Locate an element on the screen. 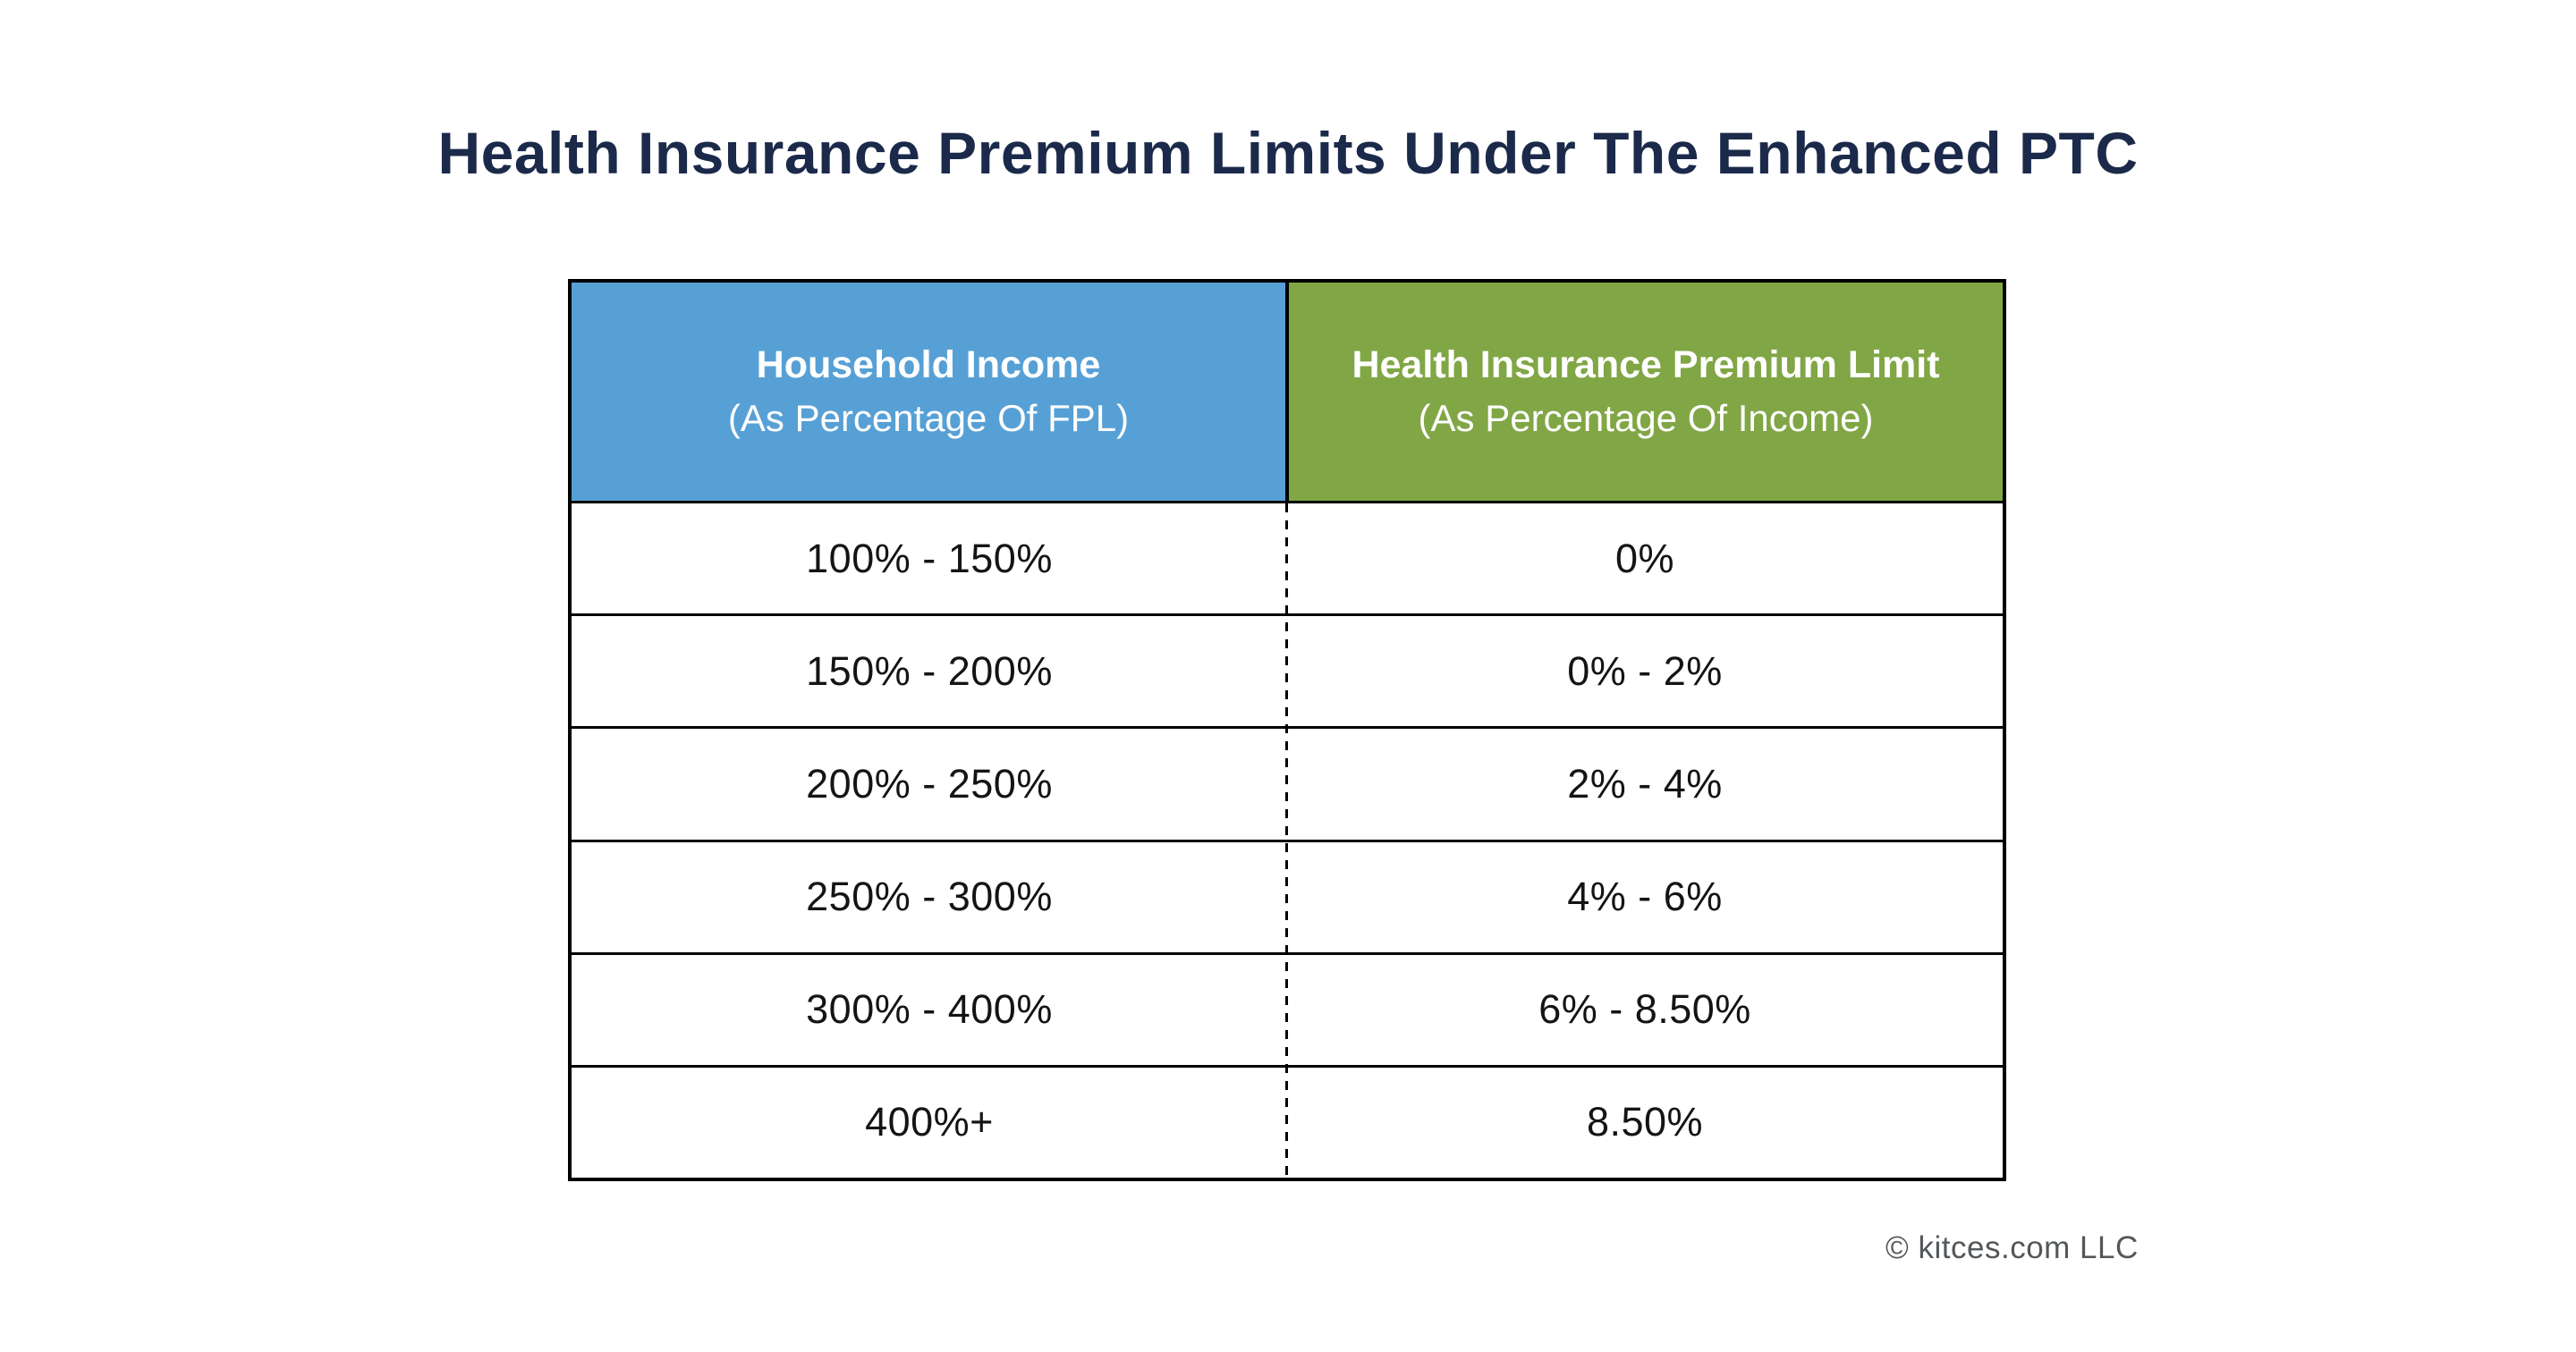 This screenshot has width=2576, height=1352. limit-cell: 4% - 6% is located at coordinates (1645, 897).